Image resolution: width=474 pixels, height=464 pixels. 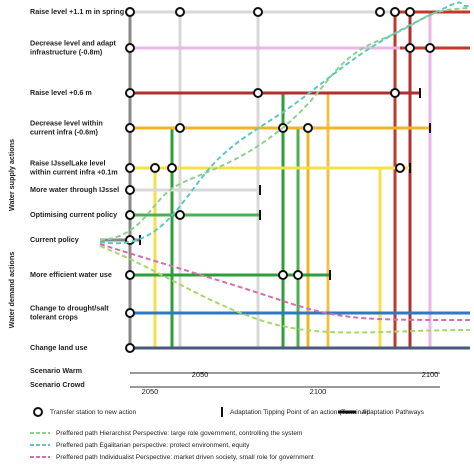 I want to click on action-label: More water through IJssel, so click(x=74, y=189).